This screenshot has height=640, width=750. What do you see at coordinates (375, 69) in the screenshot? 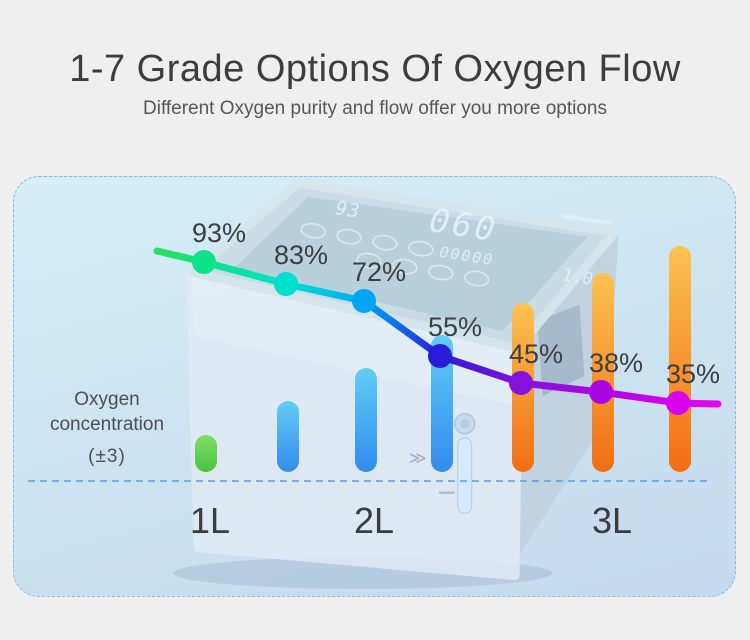
I see `page-title: 1-7 Grade Options Of Oxygen Flow` at bounding box center [375, 69].